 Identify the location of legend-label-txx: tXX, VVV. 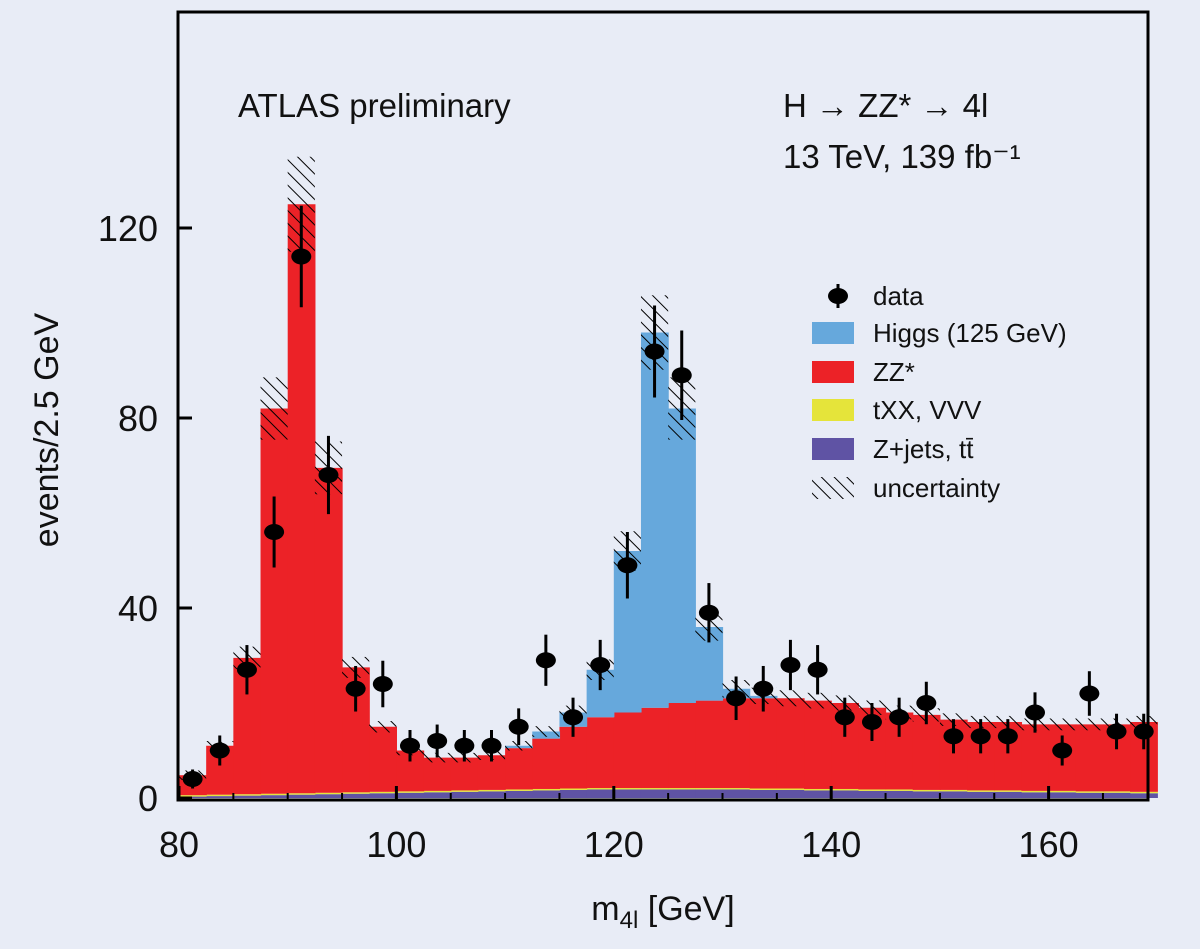
(927, 410).